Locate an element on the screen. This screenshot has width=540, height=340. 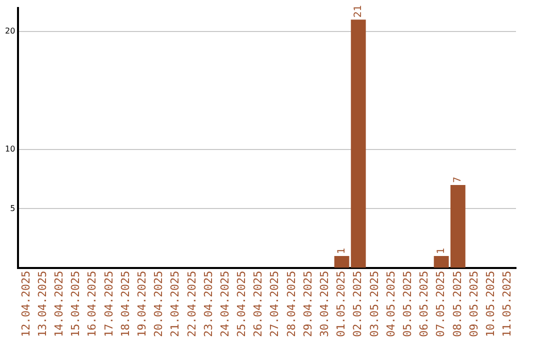
x-tick-label: 12.04.2025 is located at coordinates (25, 304).